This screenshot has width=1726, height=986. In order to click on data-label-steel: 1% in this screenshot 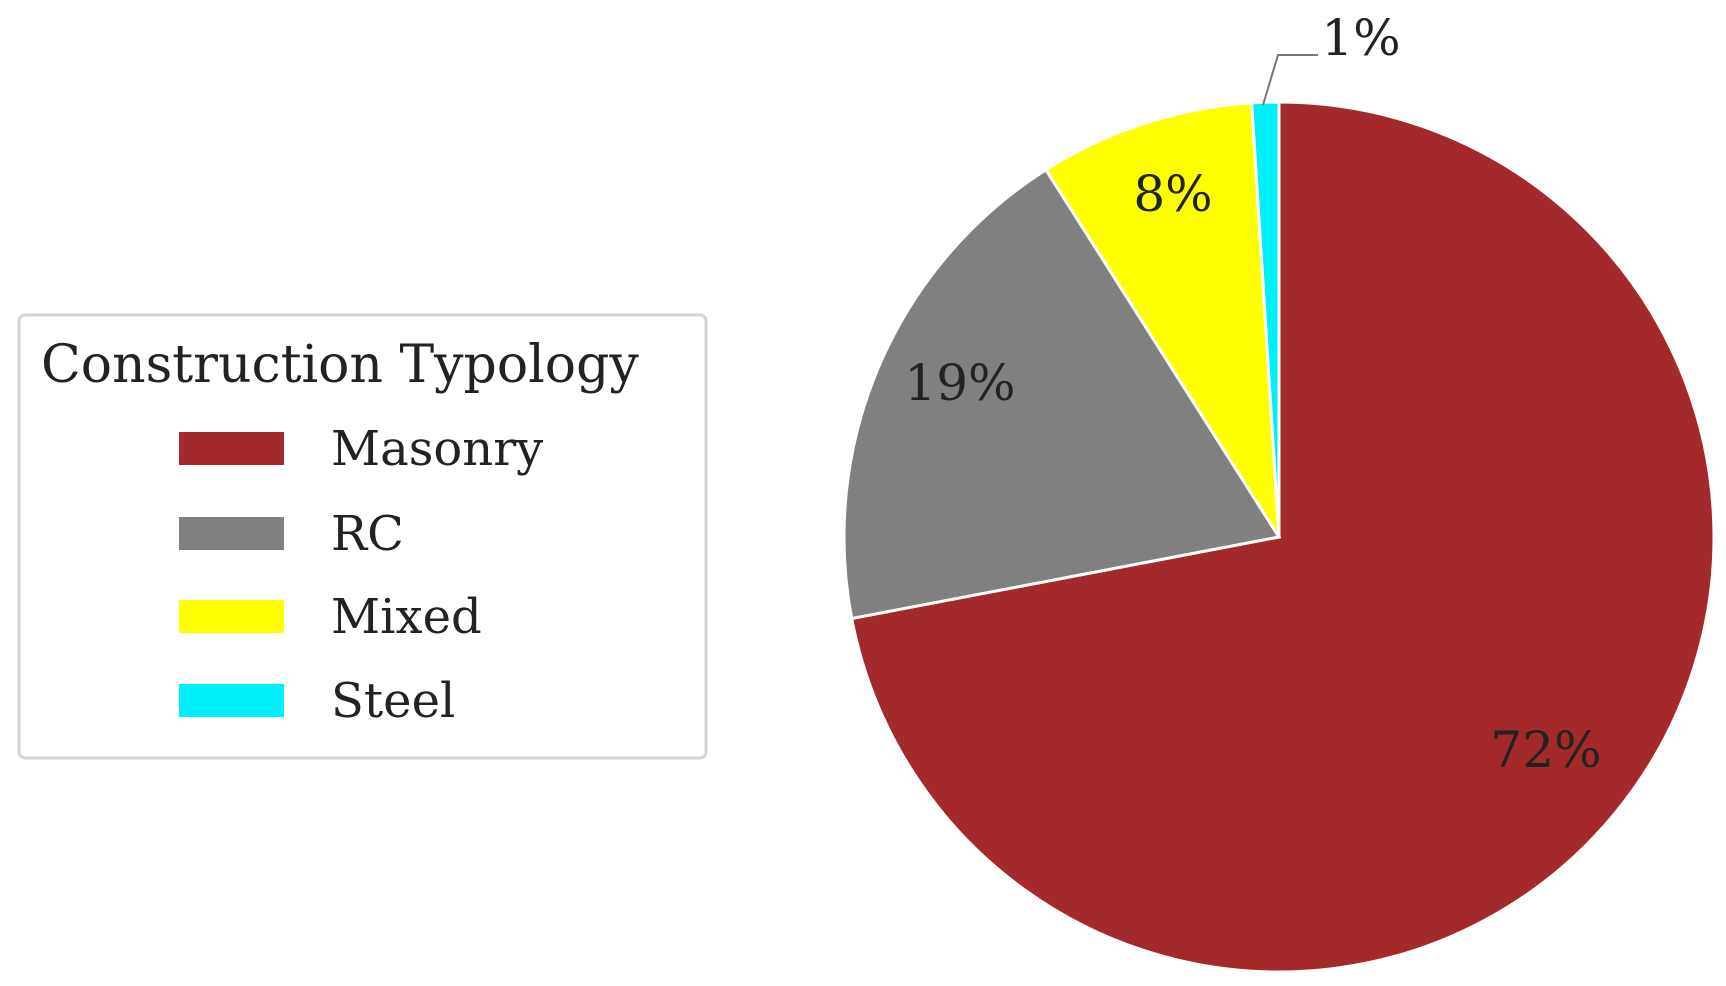, I will do `click(1360, 38)`.